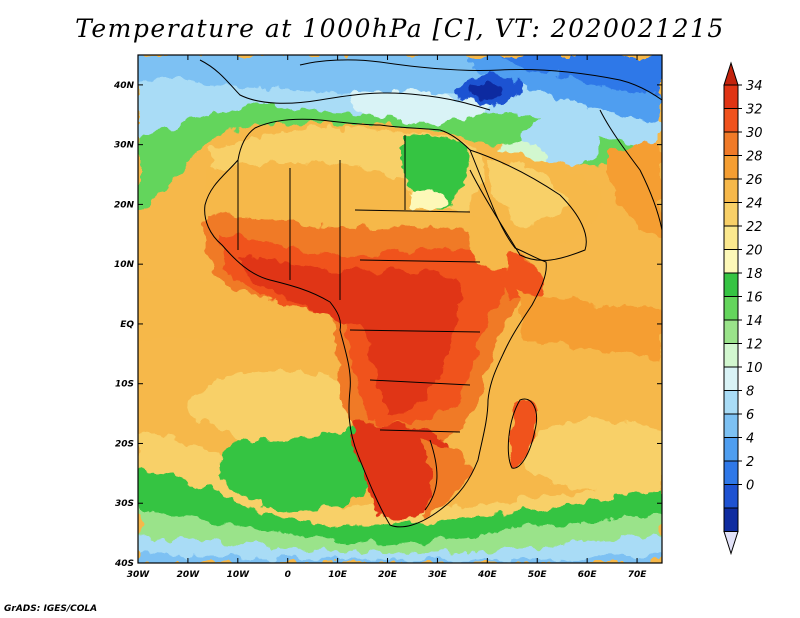 This screenshot has height=618, width=800. Describe the element at coordinates (754, 204) in the screenshot. I see `colorbar-label: 24` at that location.